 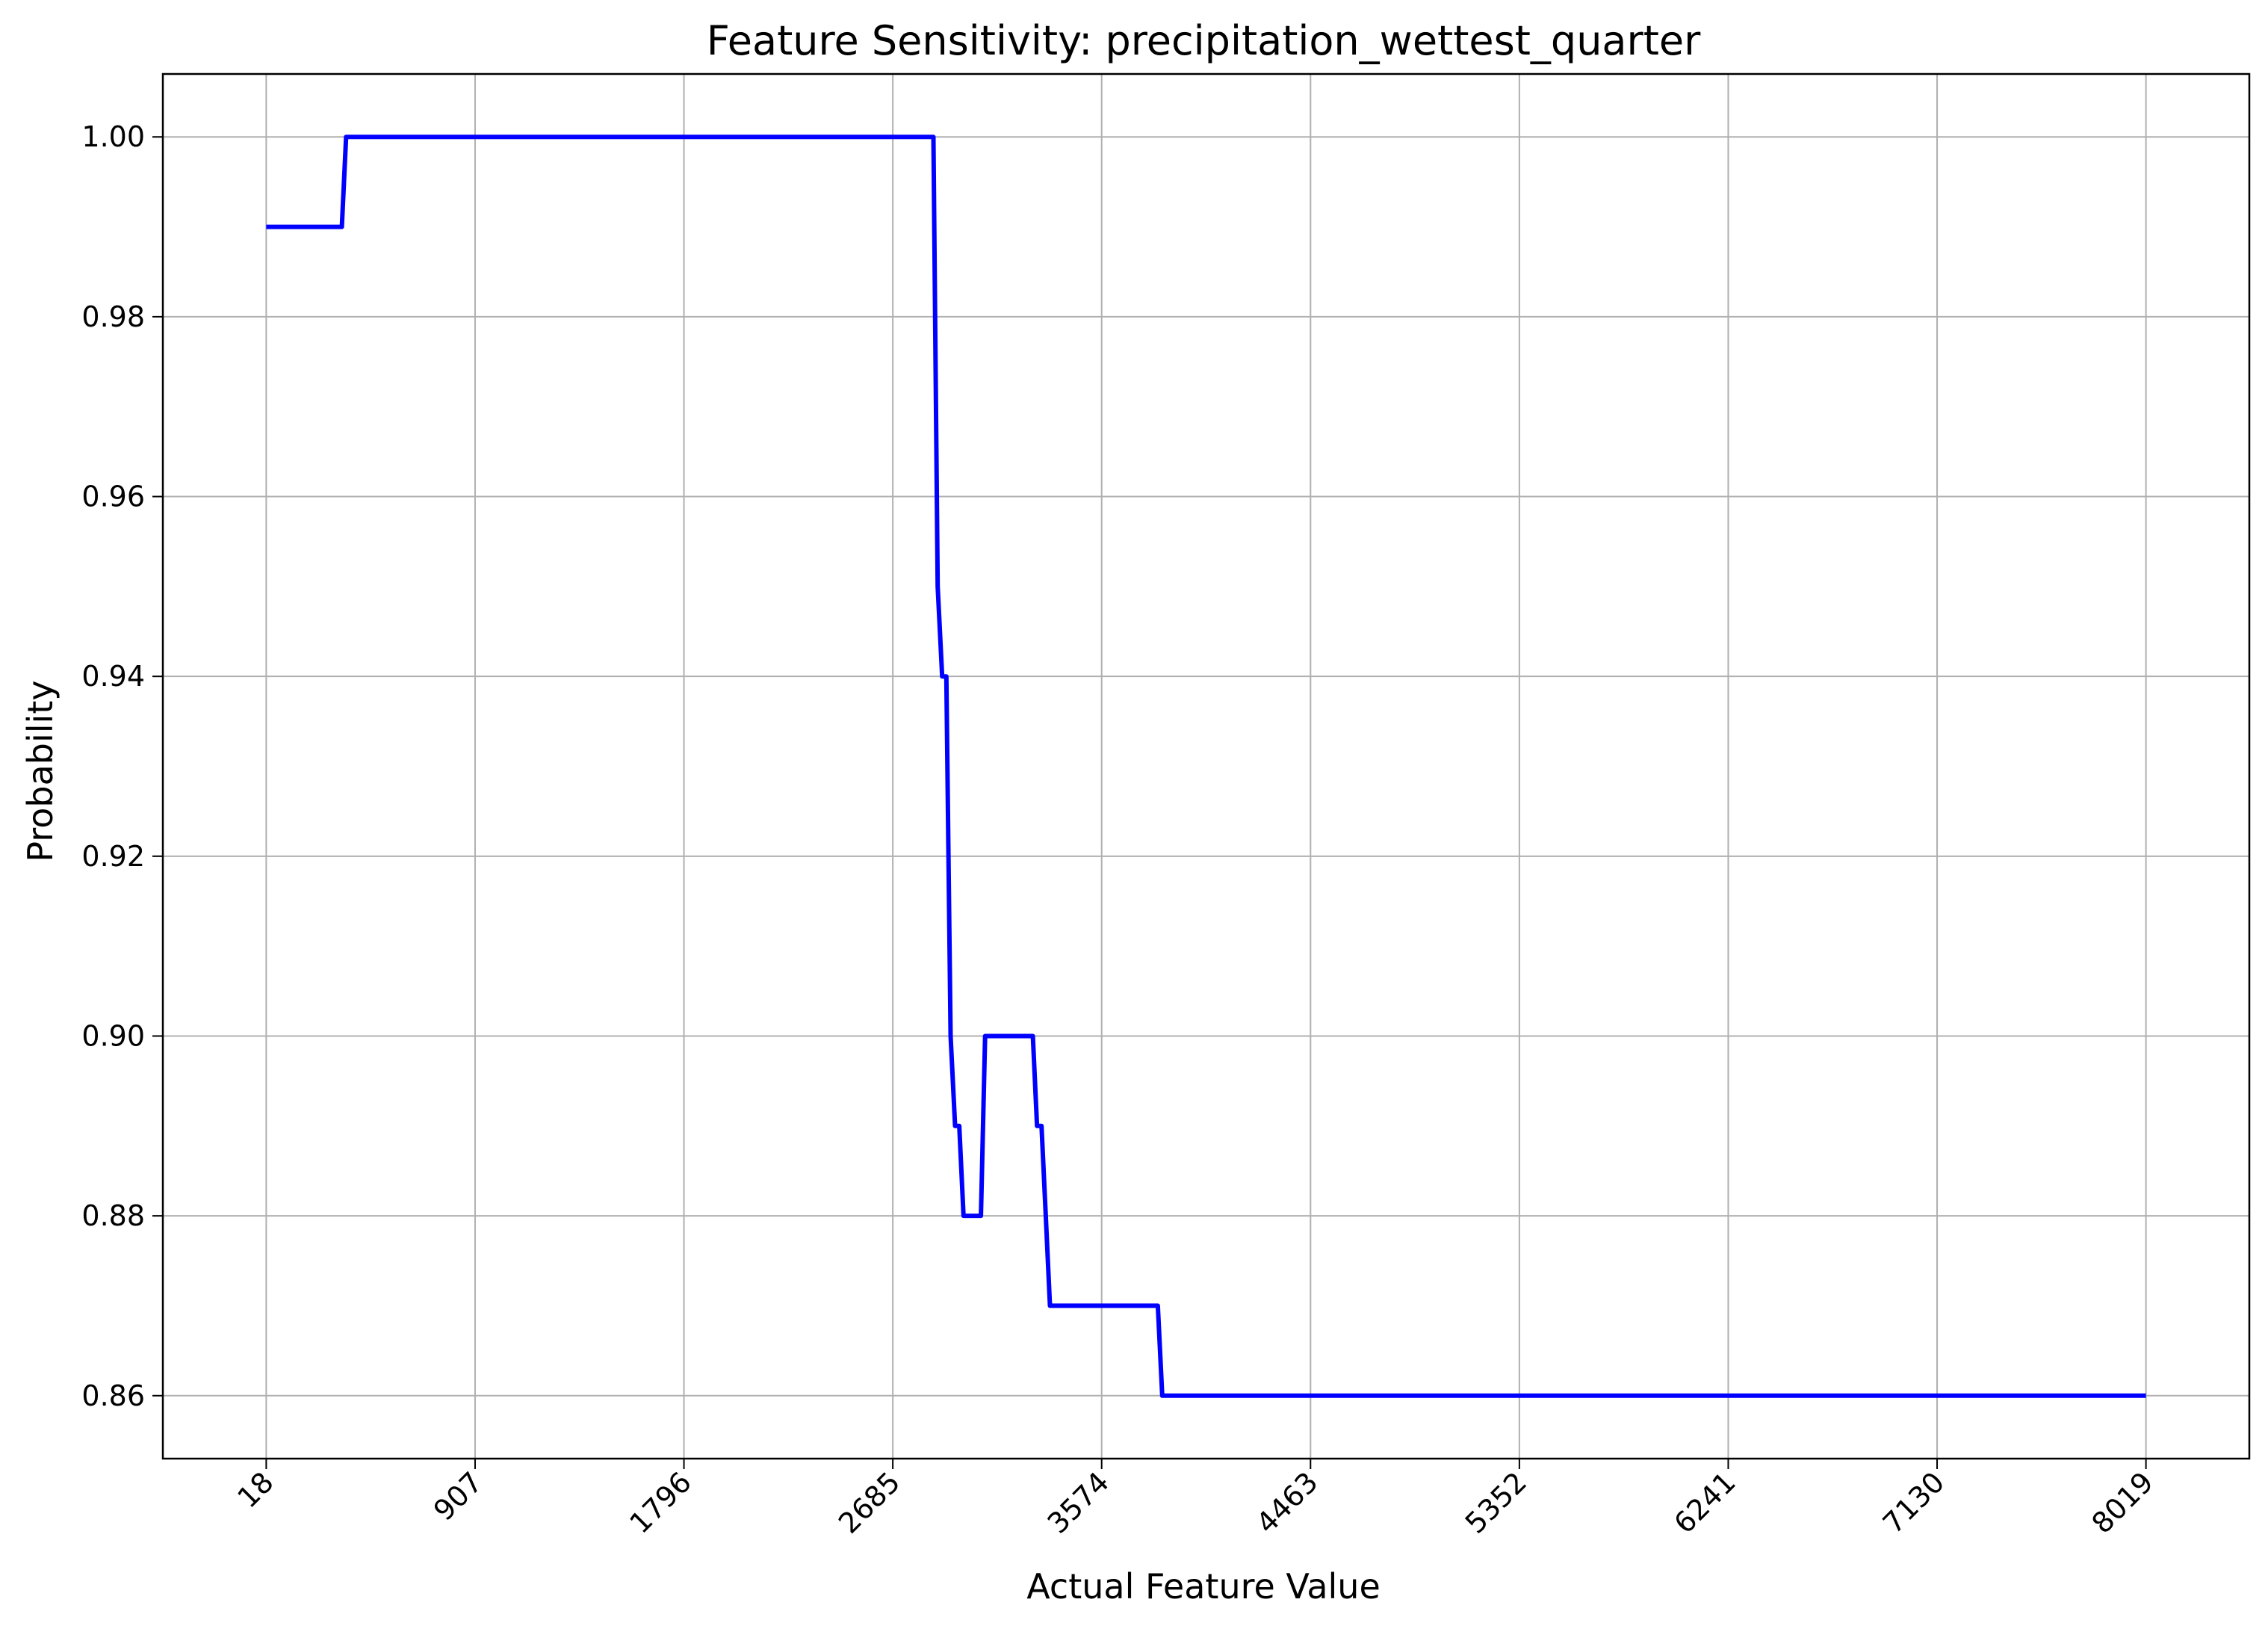 I want to click on y-tick-label: 0.88, so click(x=113, y=1215).